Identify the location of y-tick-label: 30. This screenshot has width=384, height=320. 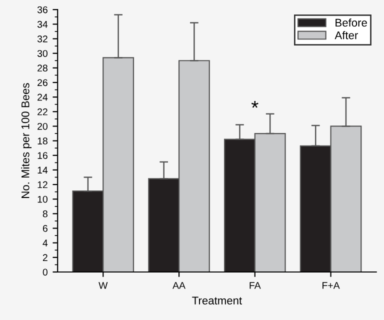
(42, 53).